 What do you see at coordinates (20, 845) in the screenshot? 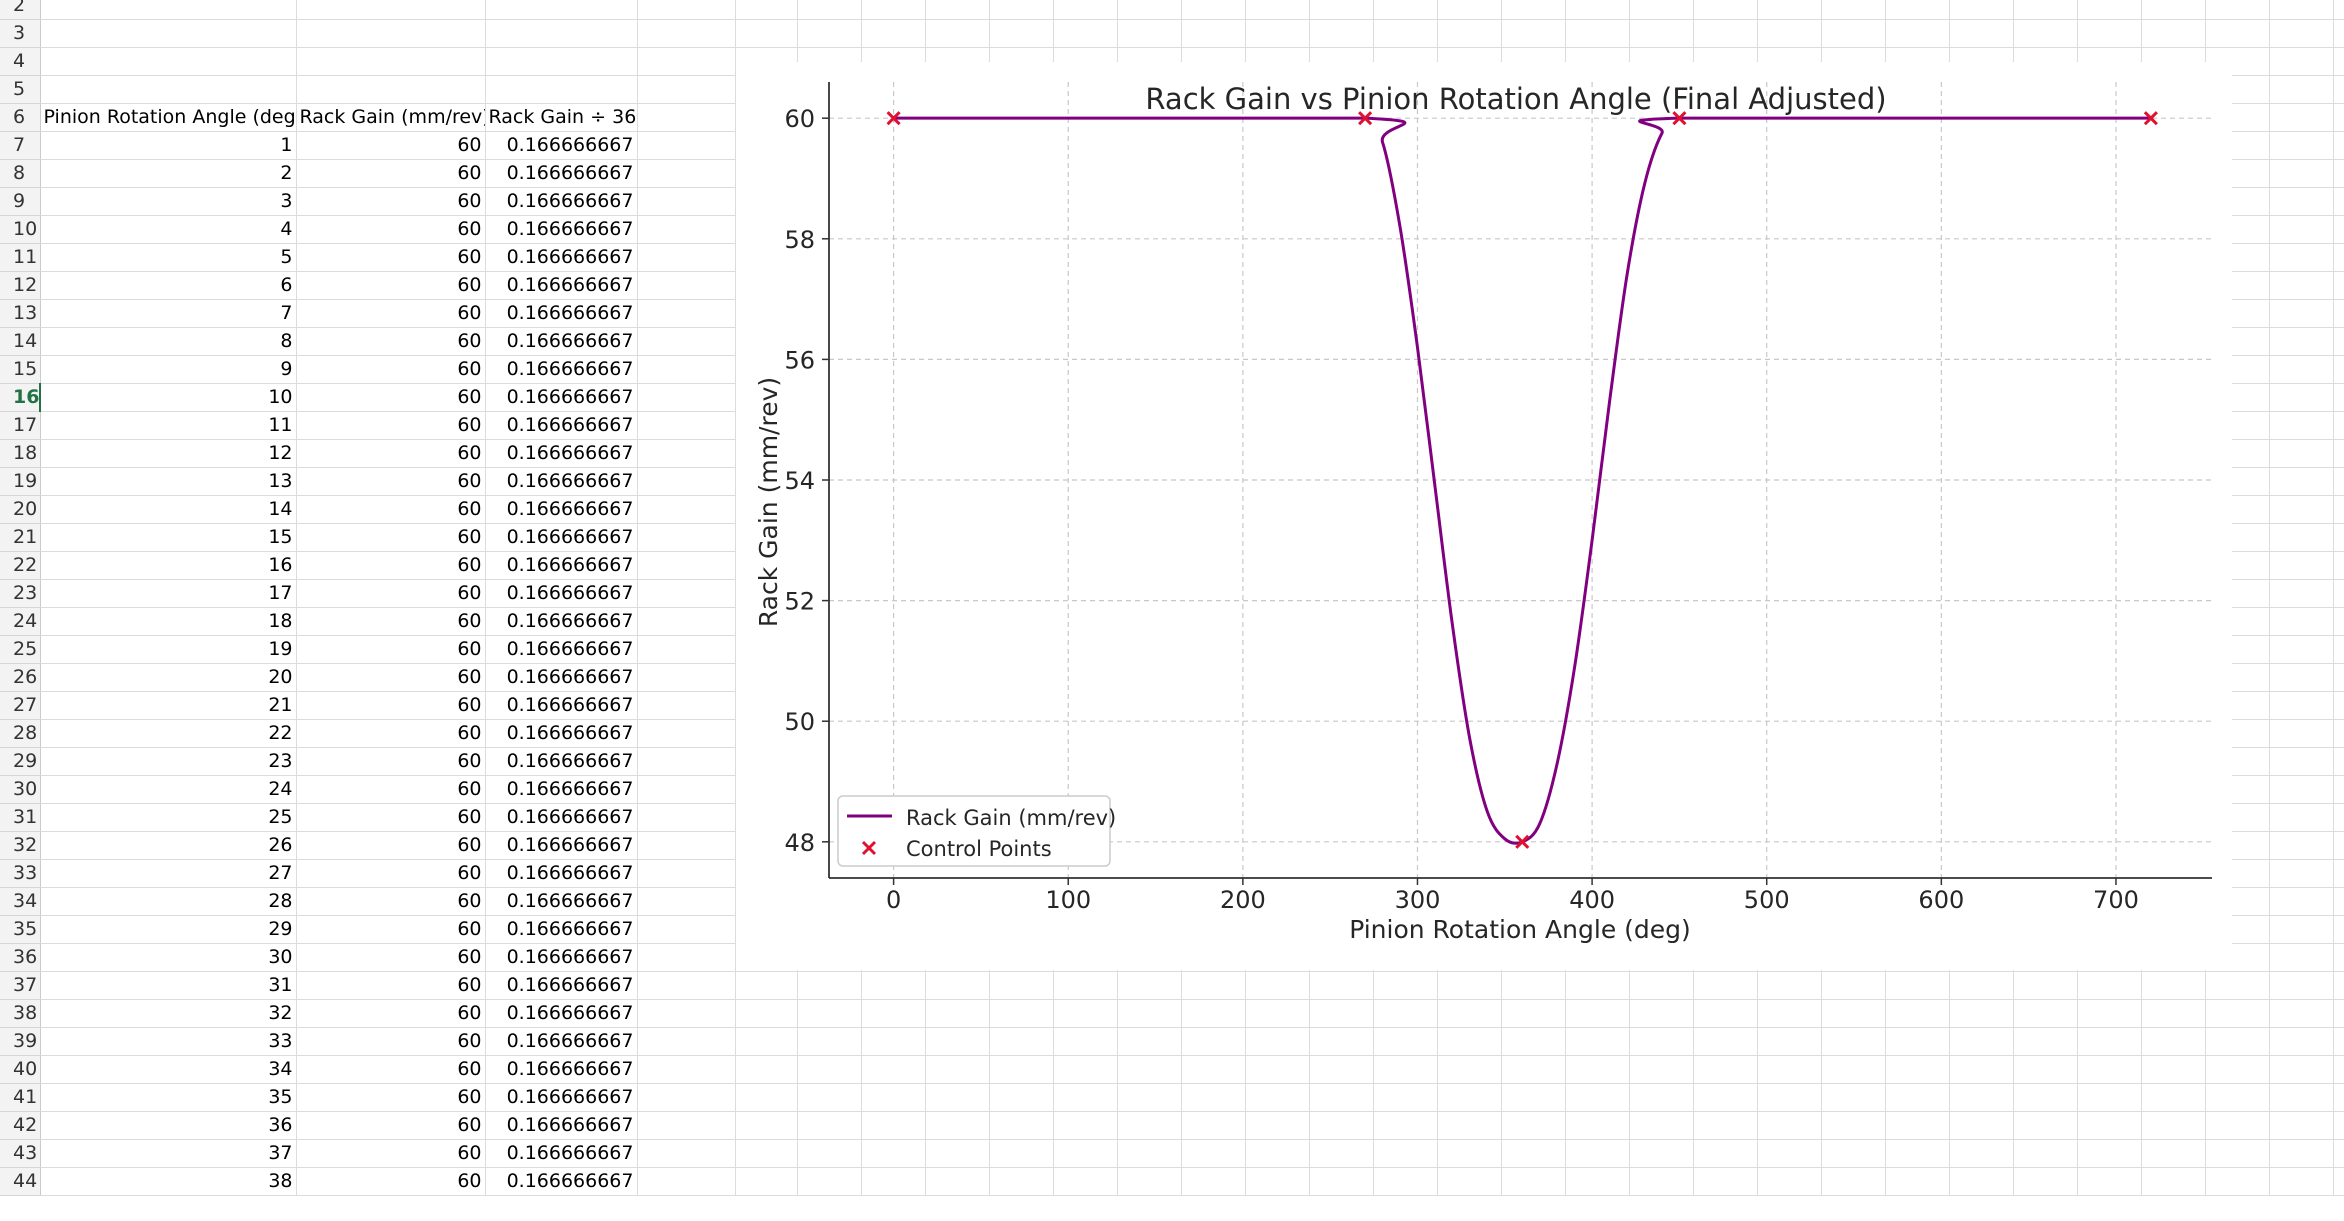
I see `row-header: 32` at bounding box center [20, 845].